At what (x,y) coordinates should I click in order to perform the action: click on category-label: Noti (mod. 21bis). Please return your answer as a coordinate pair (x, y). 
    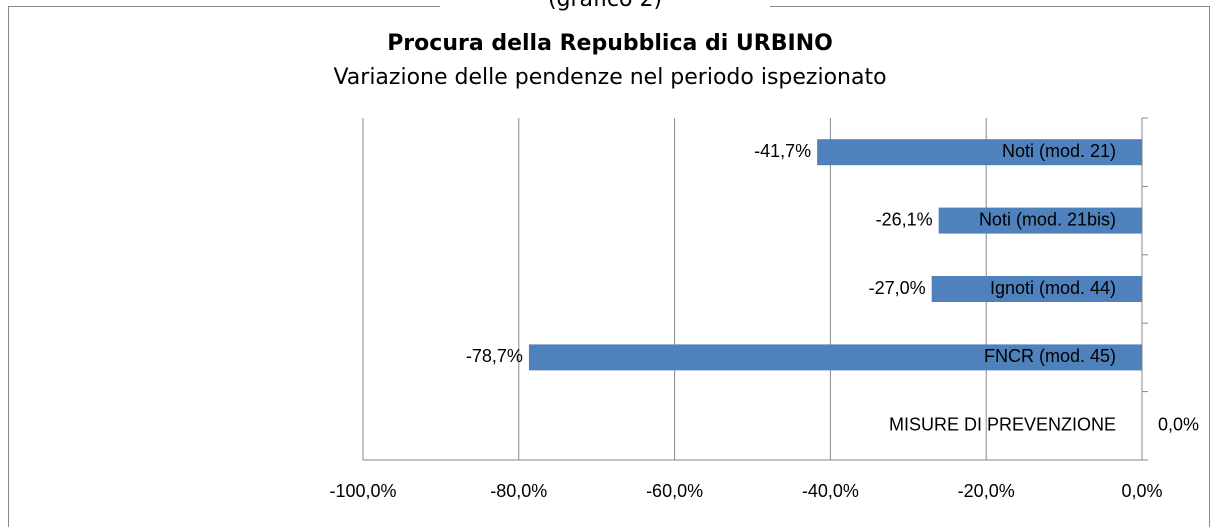
    Looking at the image, I should click on (1047, 219).